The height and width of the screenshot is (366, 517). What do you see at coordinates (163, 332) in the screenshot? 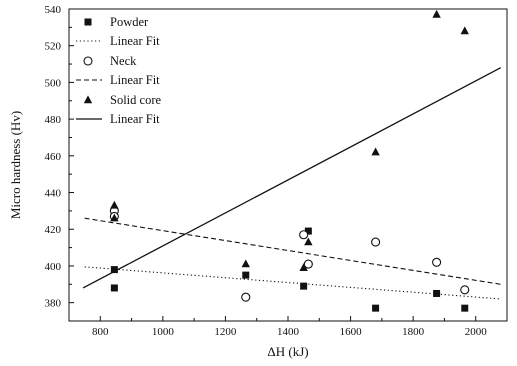
I see `x-tick-label: 1000` at bounding box center [163, 332].